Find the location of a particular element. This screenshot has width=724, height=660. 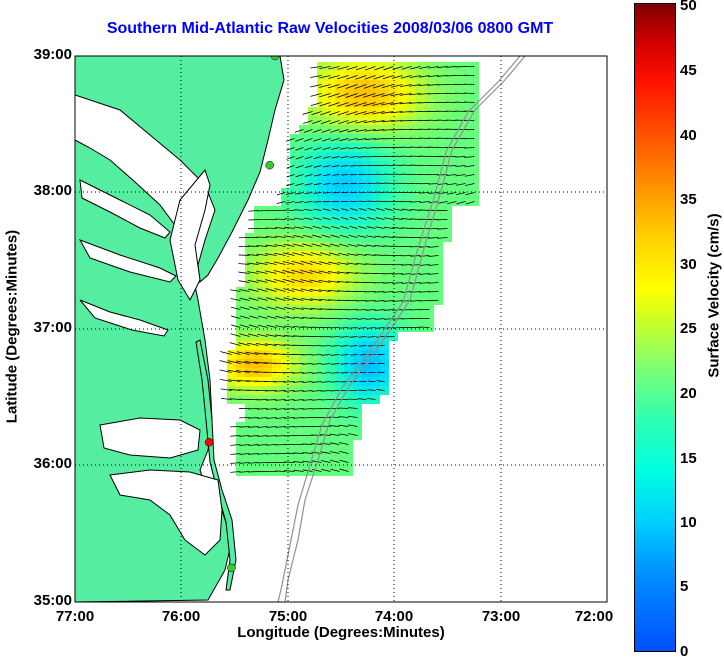

colorbar-tick-label: 5 is located at coordinates (684, 586).